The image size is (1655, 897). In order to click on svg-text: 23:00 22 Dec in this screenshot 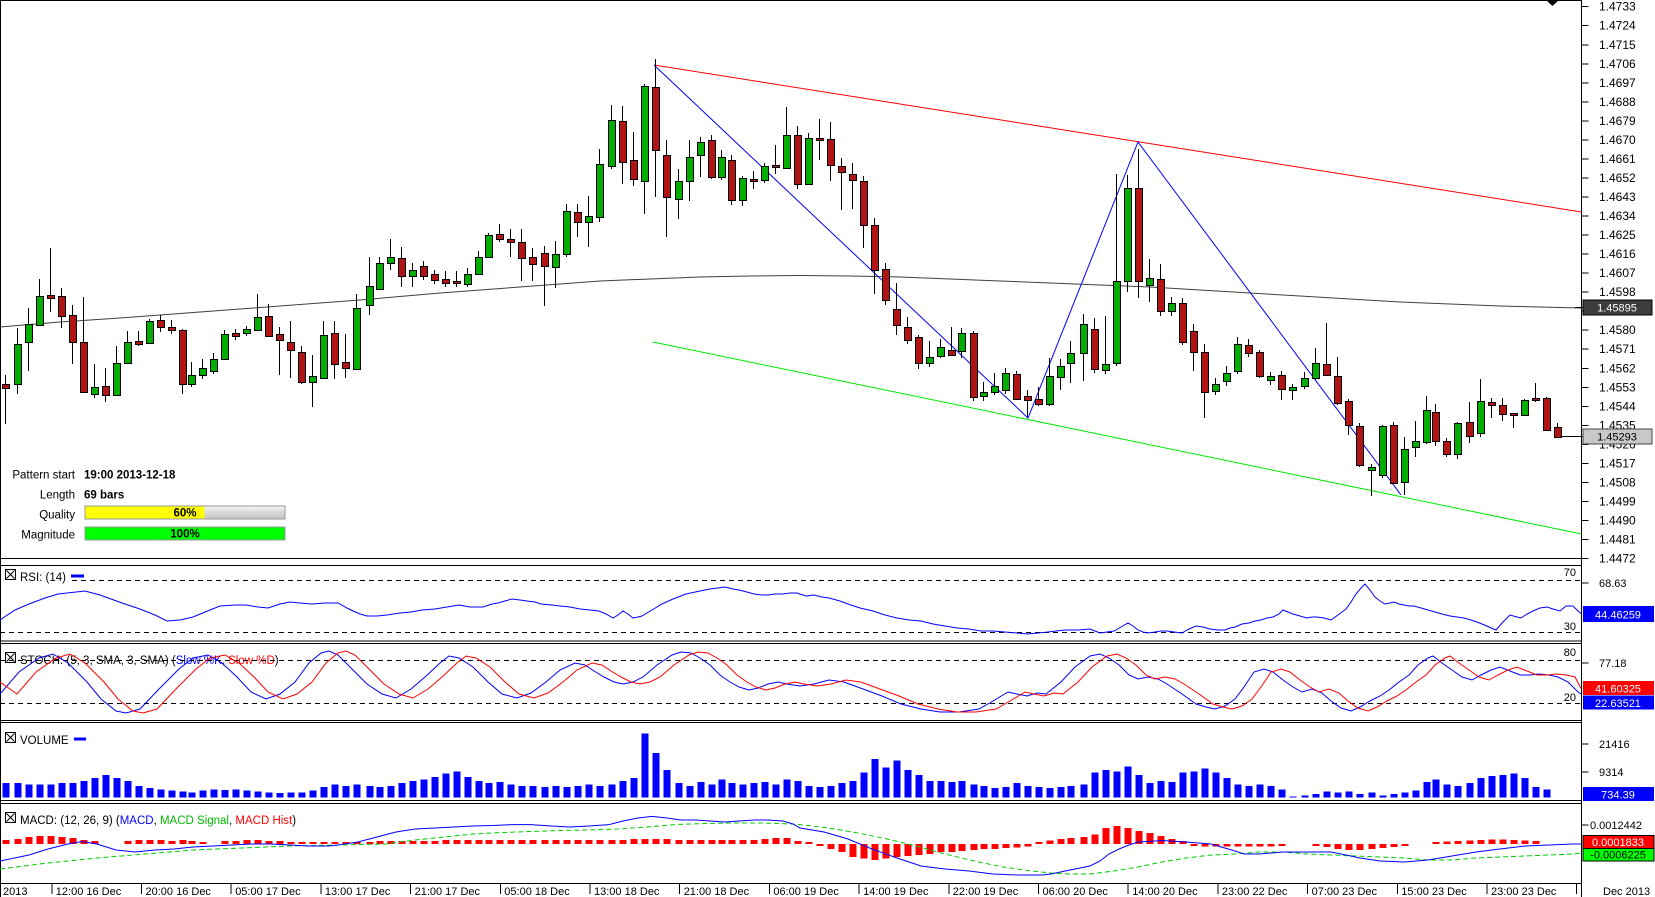, I will do `click(1255, 891)`.